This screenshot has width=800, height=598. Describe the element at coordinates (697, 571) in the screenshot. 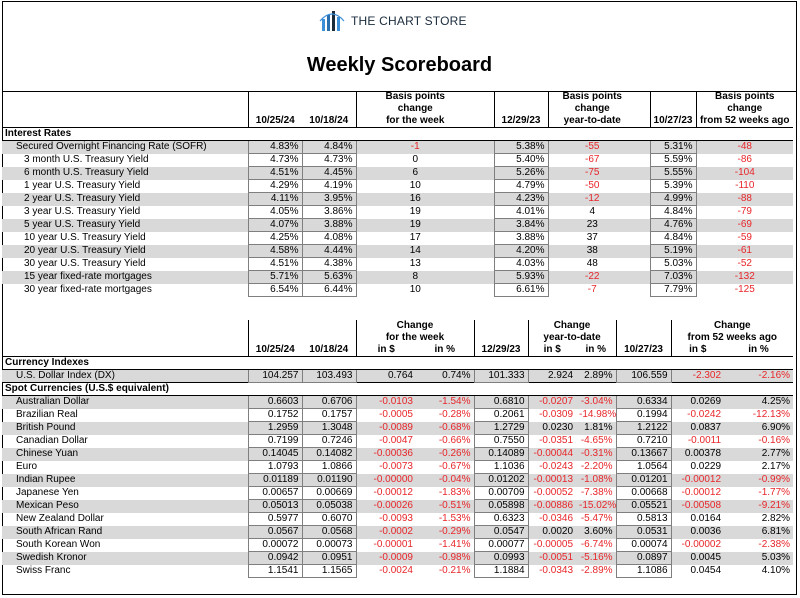

I see `change-usd-cell: 0.0454` at that location.